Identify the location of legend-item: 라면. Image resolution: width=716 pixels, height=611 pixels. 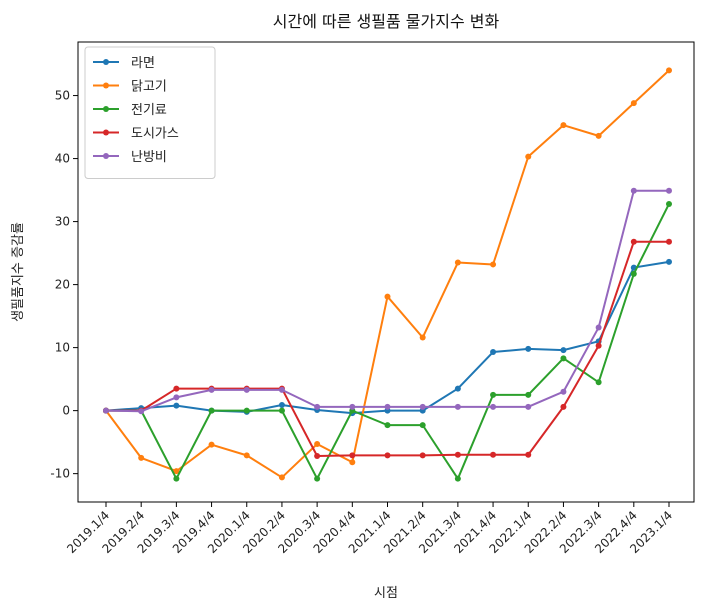
(124, 63).